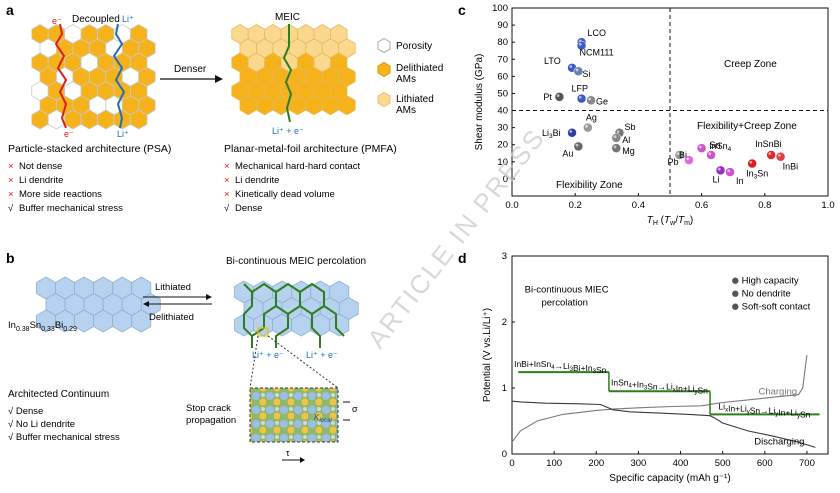 This screenshot has height=493, width=840. I want to click on point-label: Bi, so click(683, 155).